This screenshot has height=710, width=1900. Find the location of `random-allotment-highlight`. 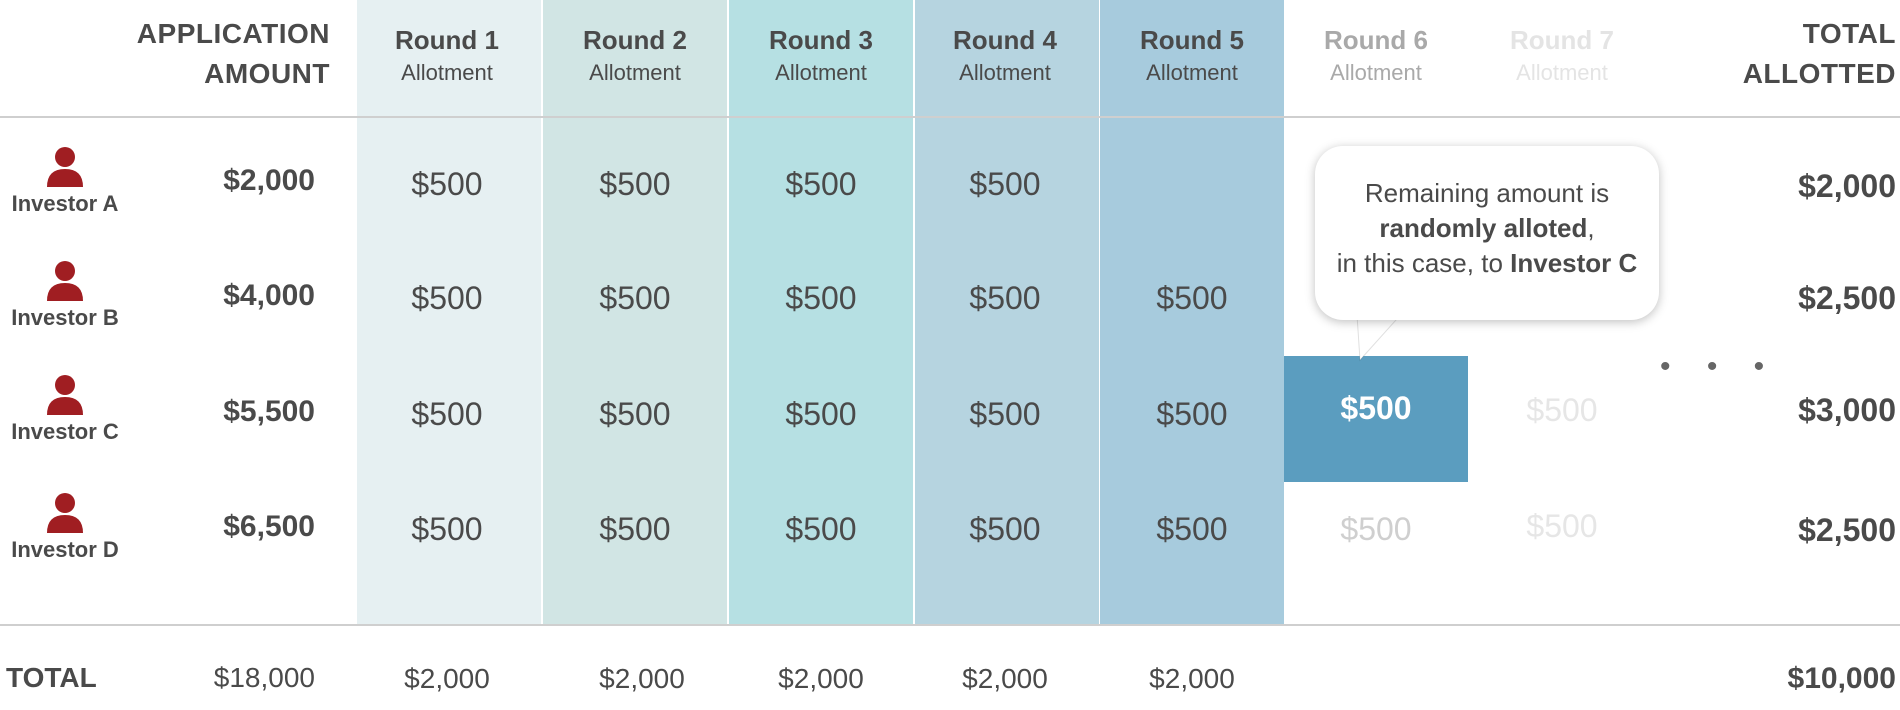

random-allotment-highlight is located at coordinates (1376, 419).